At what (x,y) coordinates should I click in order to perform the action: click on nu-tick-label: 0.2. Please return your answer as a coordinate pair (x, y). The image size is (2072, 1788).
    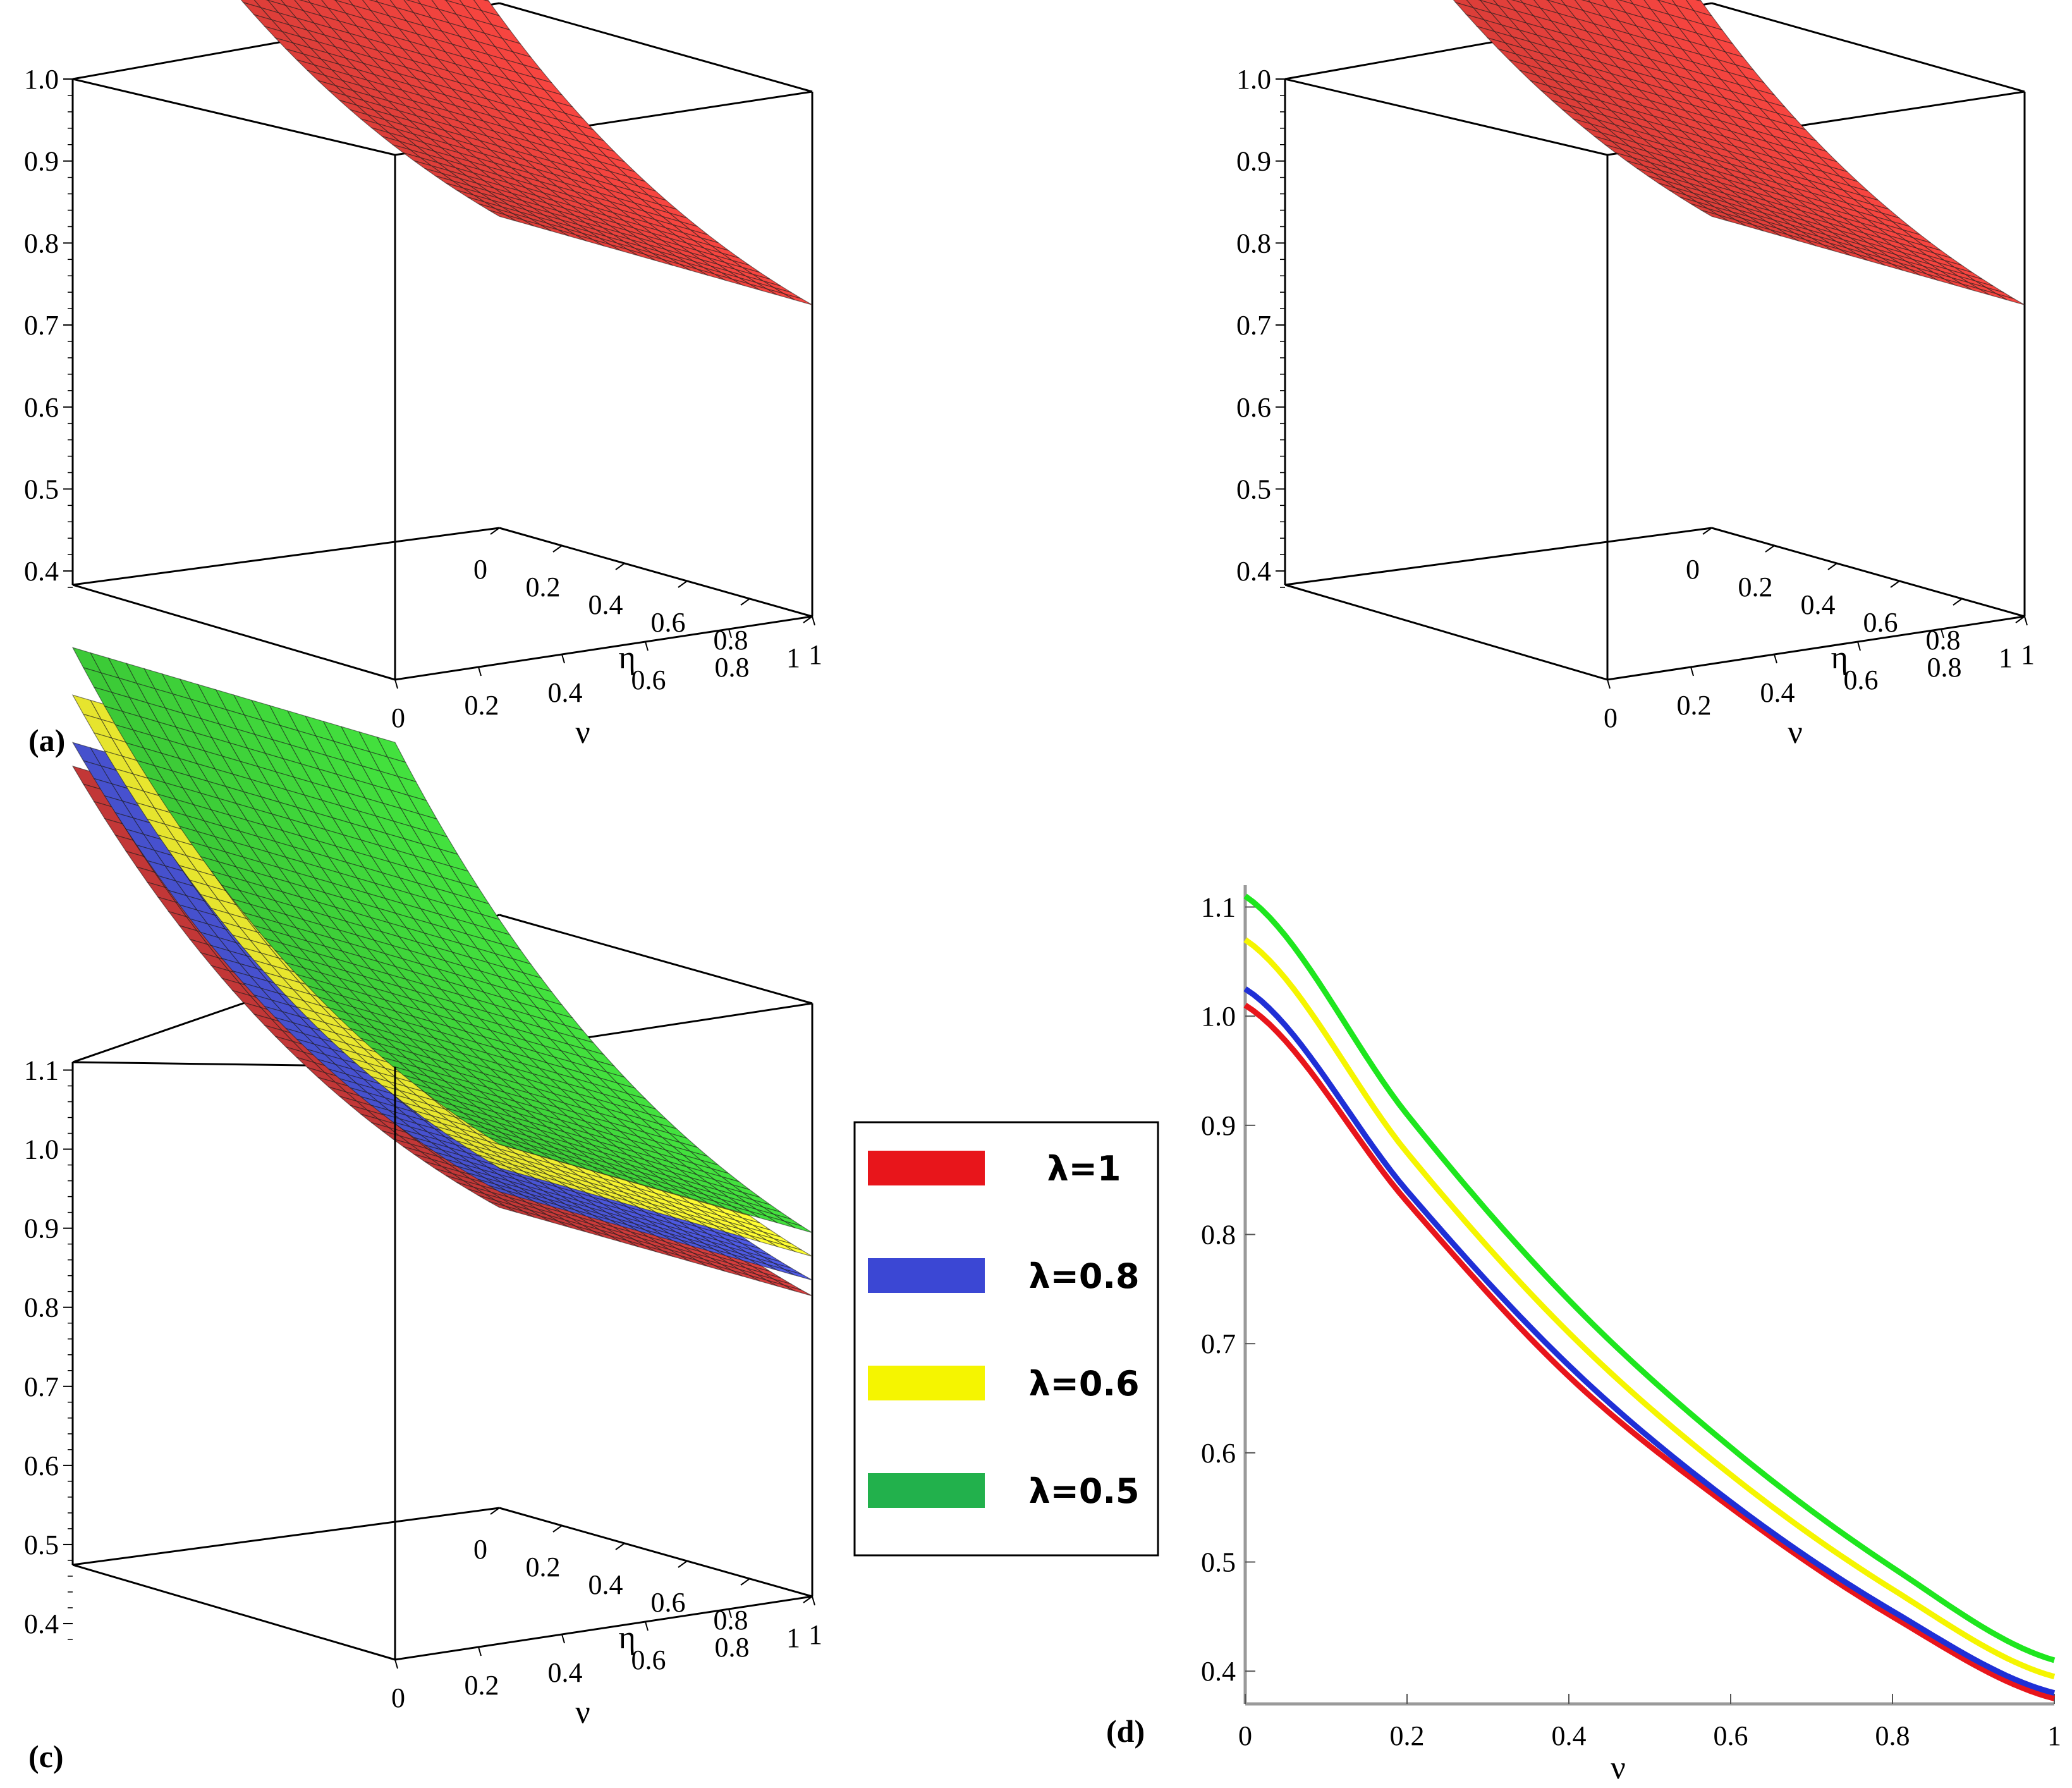
    Looking at the image, I should click on (482, 705).